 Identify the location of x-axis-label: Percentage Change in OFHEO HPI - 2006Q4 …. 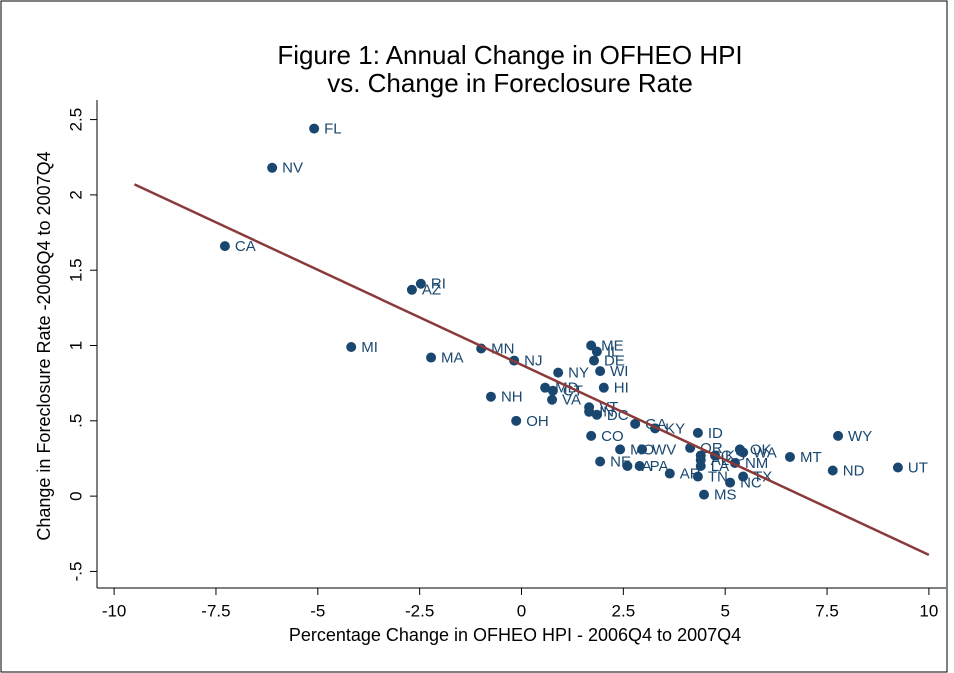
(515, 635).